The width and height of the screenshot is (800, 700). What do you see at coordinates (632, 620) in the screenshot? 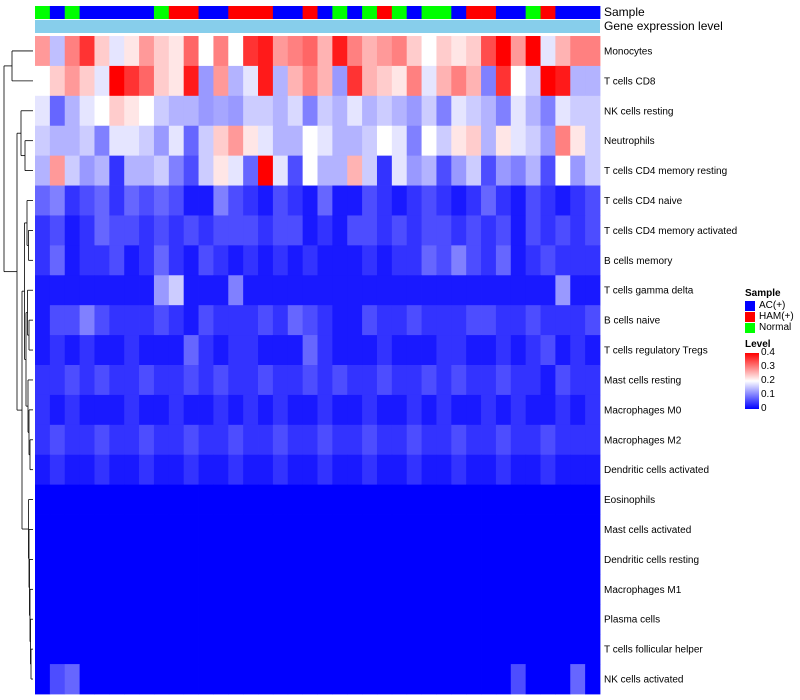
I see `row-label: Plasma cells` at bounding box center [632, 620].